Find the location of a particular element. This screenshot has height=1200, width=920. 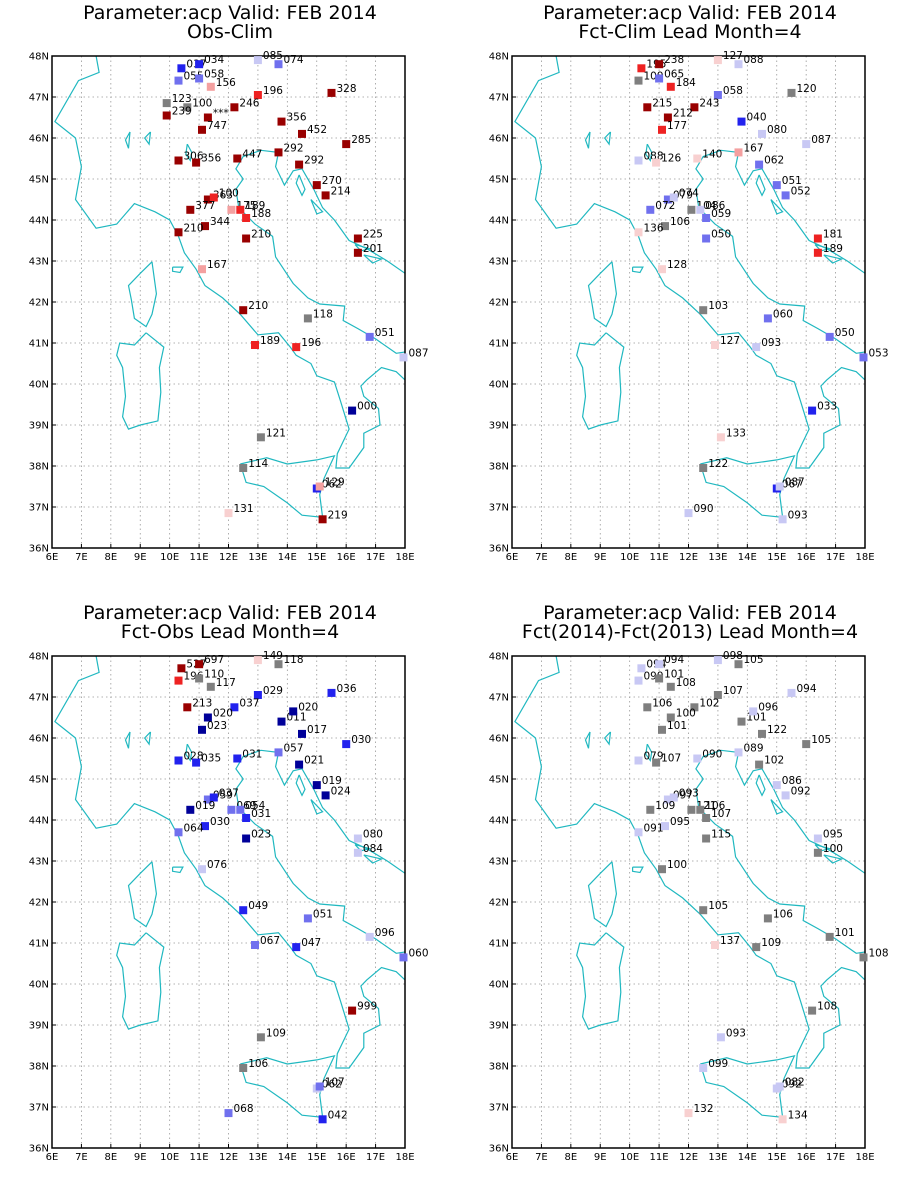

lon-tick-label: 7E is located at coordinates (81, 557).